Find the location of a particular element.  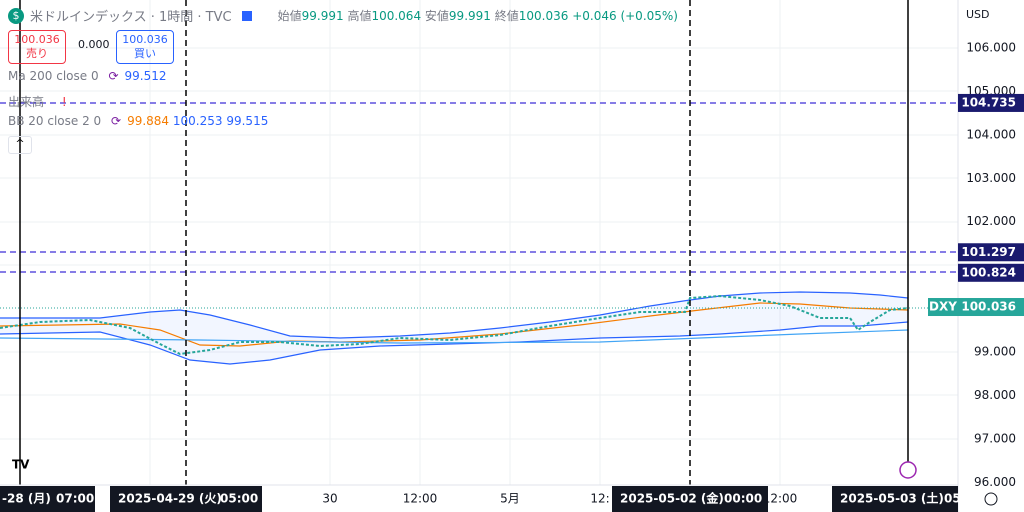

low-label: 安値 is located at coordinates (436, 16).